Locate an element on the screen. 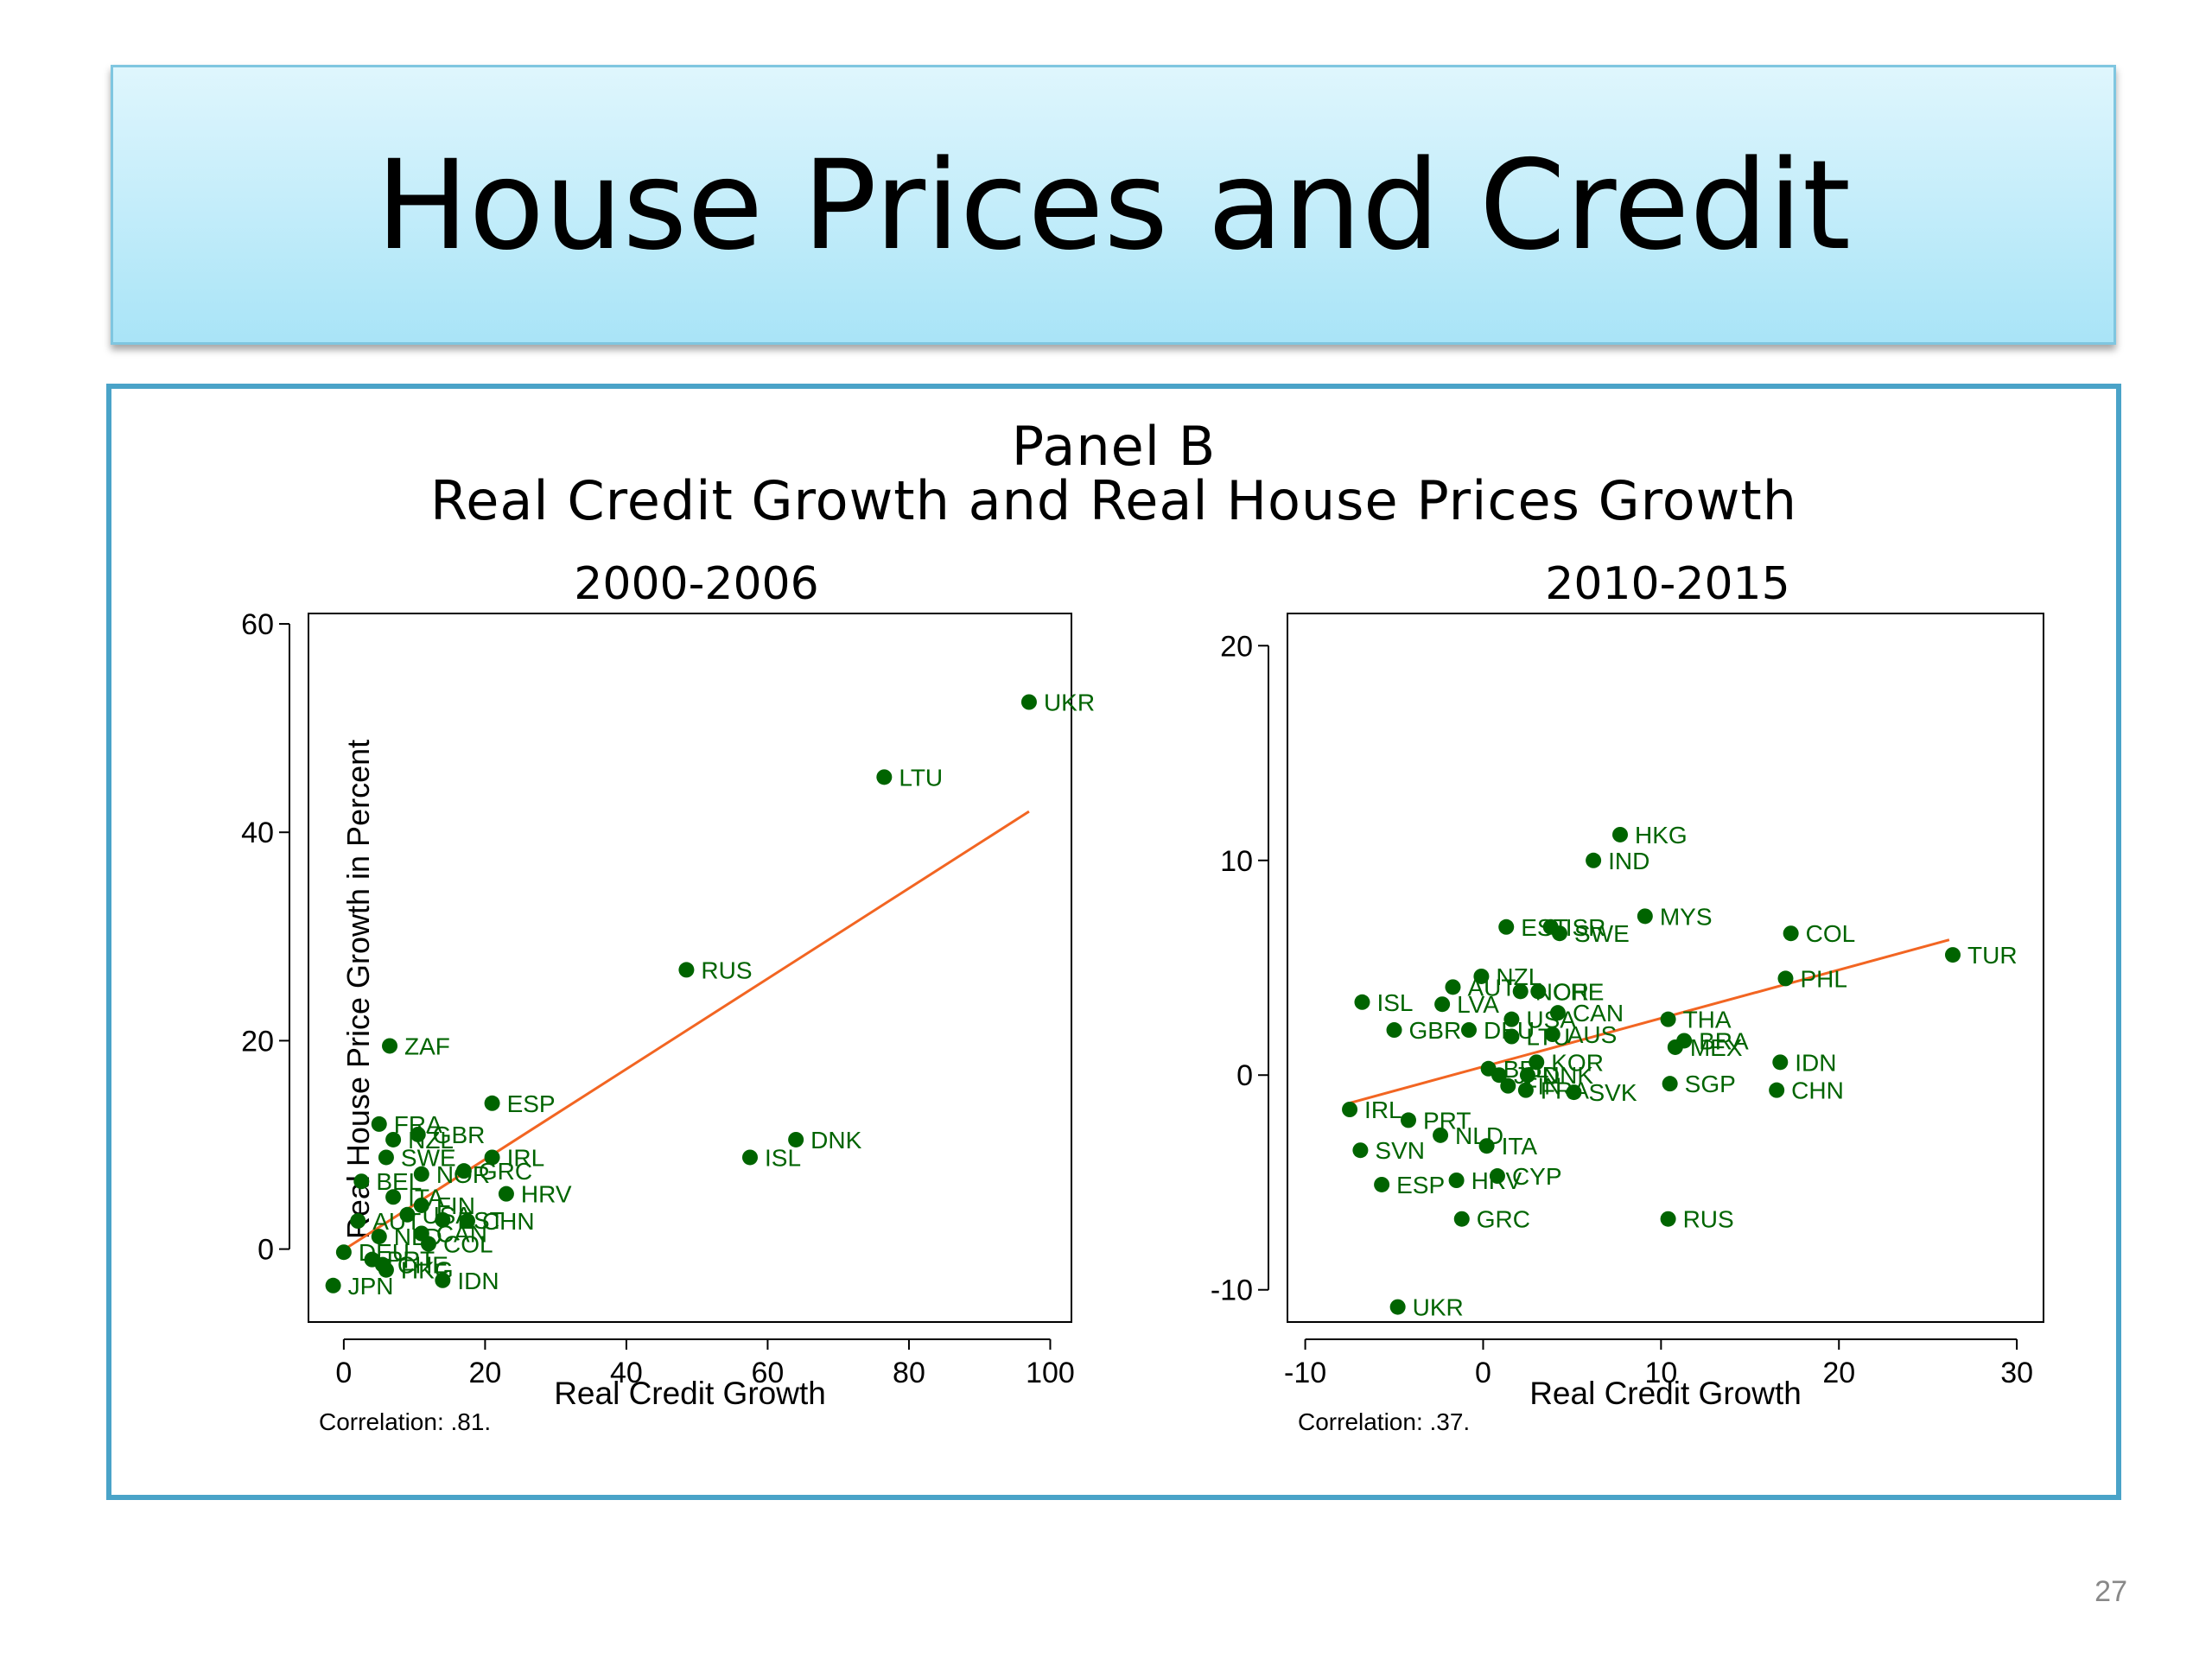  point-label: LVA is located at coordinates (1478, 1004).